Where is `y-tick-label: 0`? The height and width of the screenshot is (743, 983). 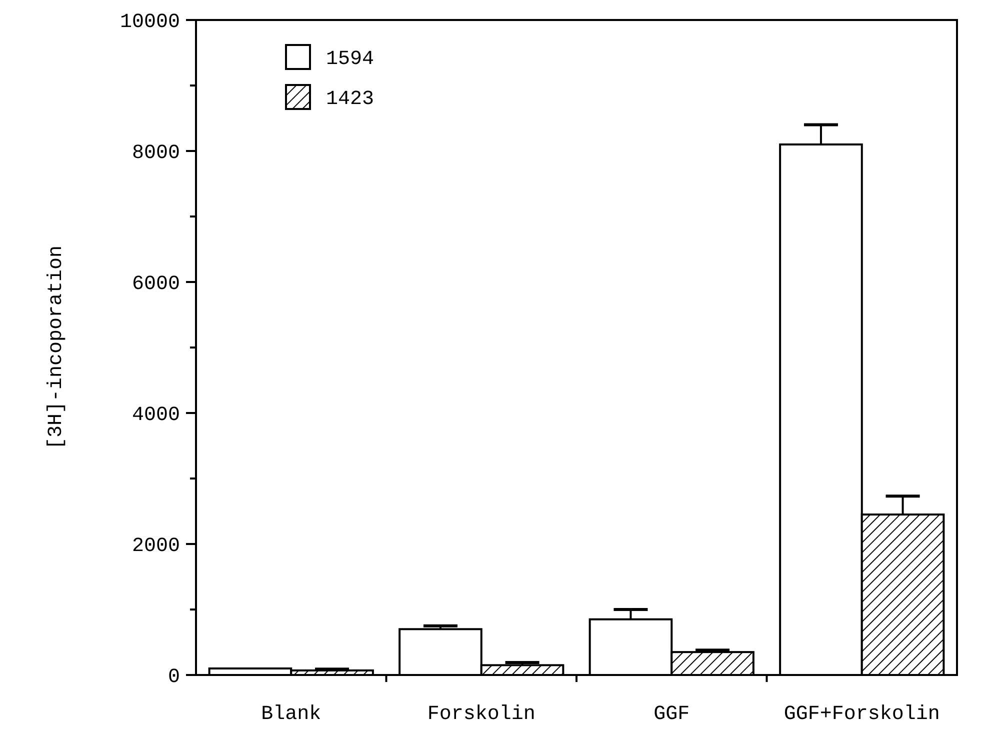 y-tick-label: 0 is located at coordinates (174, 677).